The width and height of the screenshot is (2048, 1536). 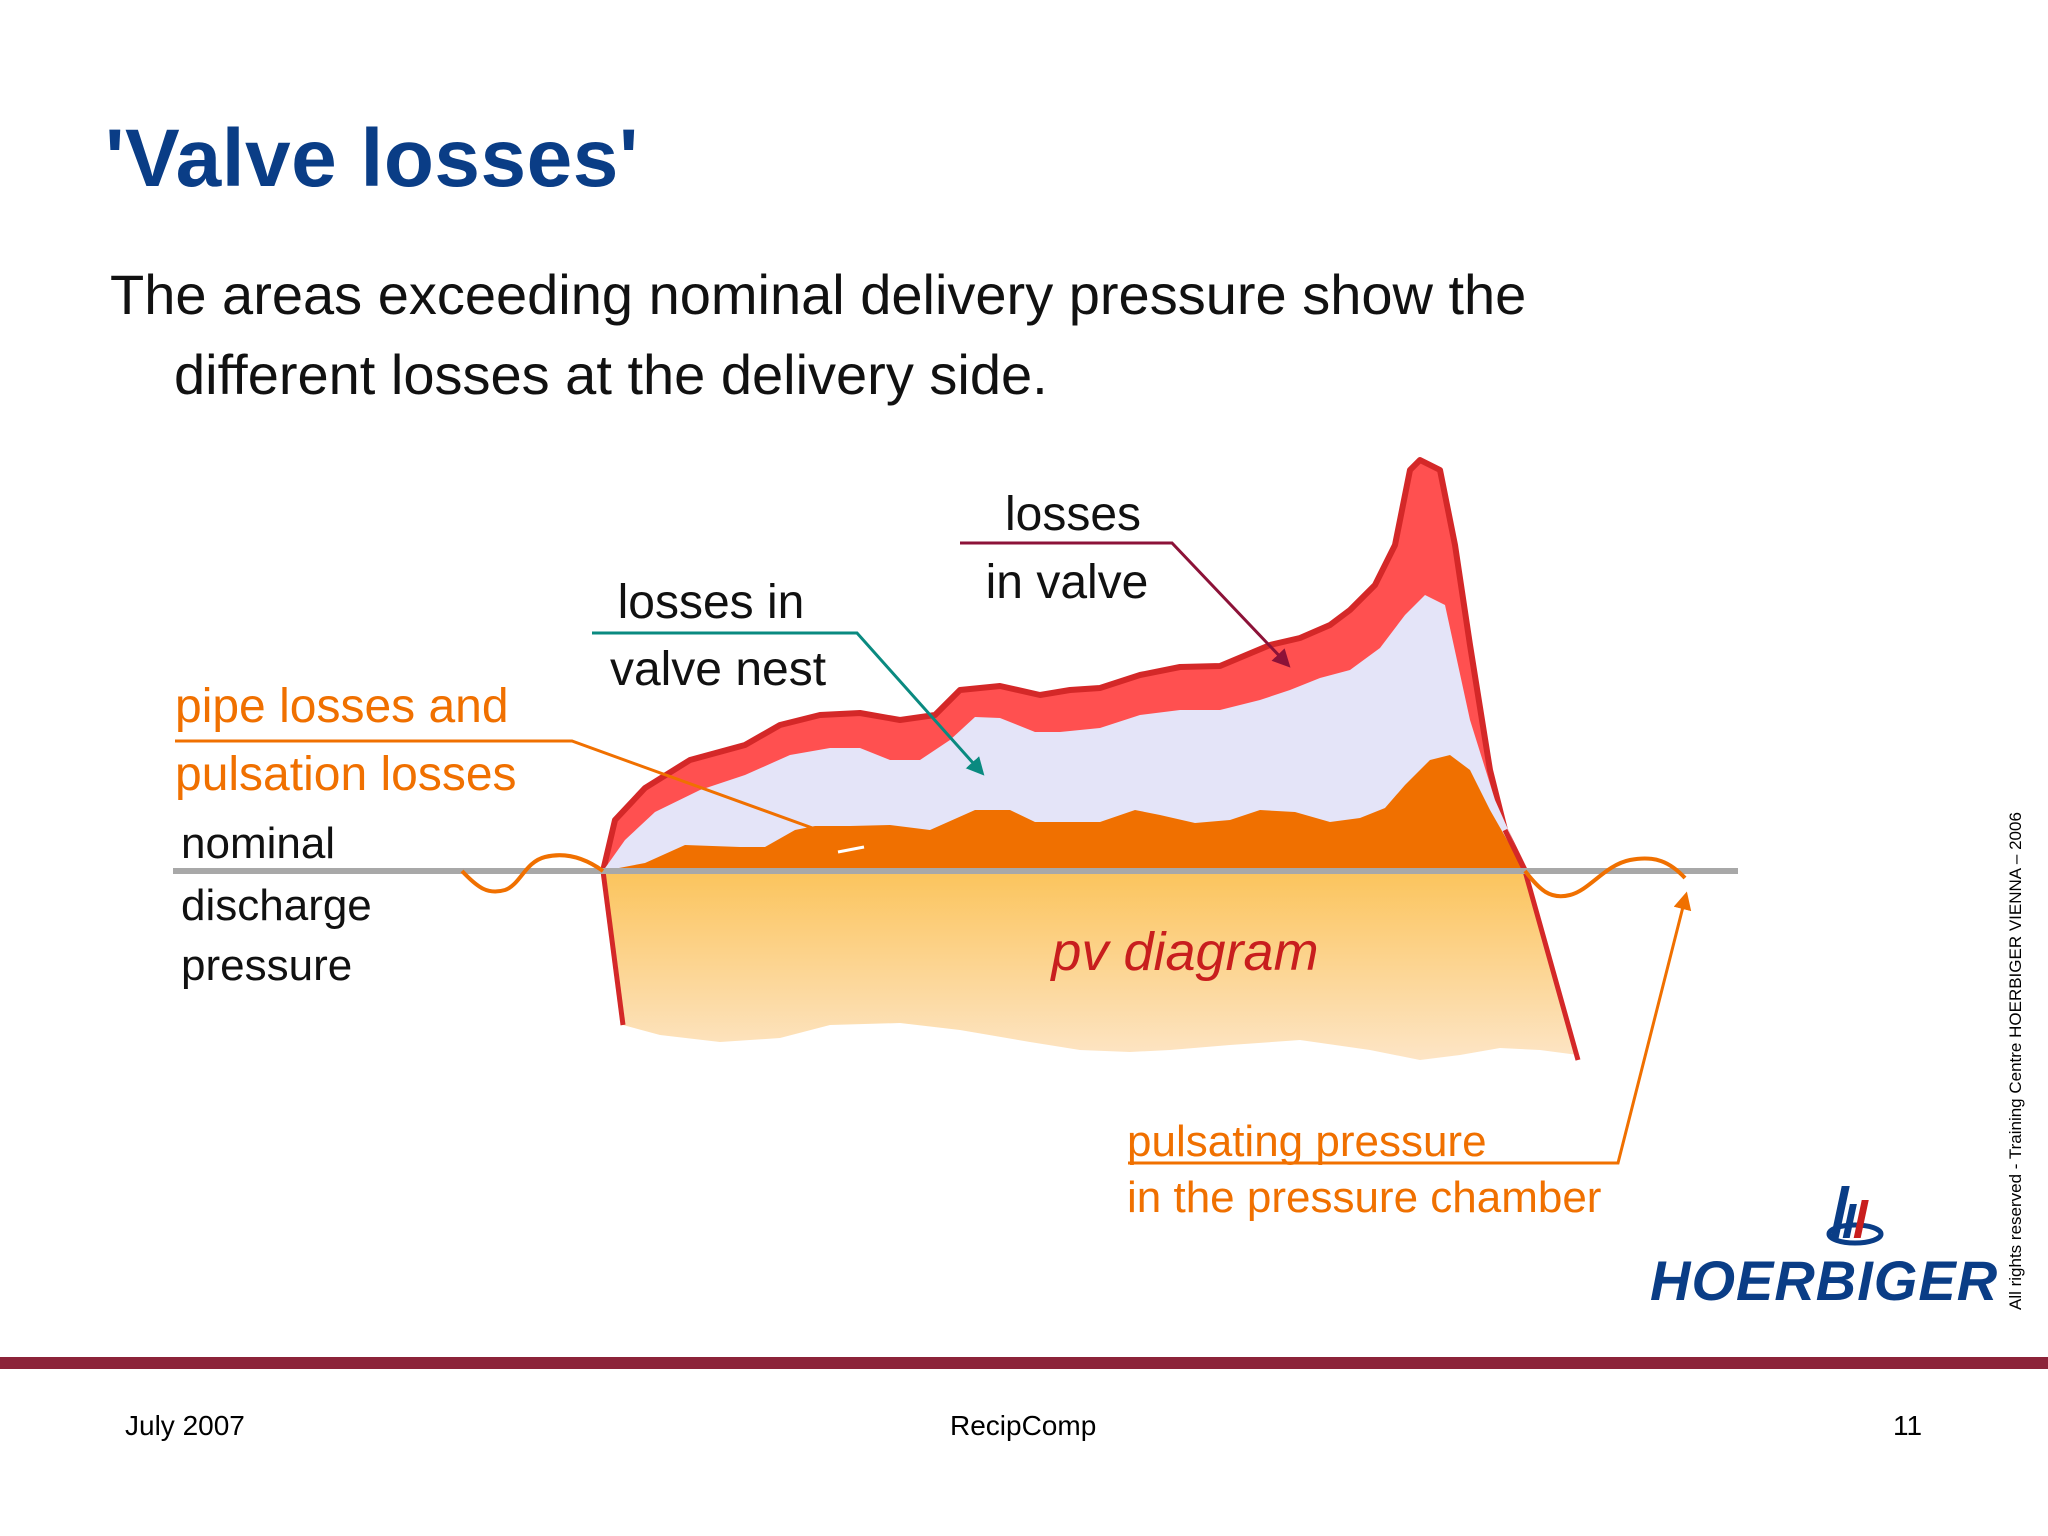 What do you see at coordinates (372, 158) in the screenshot?
I see `slide-title: 'Valve losses'` at bounding box center [372, 158].